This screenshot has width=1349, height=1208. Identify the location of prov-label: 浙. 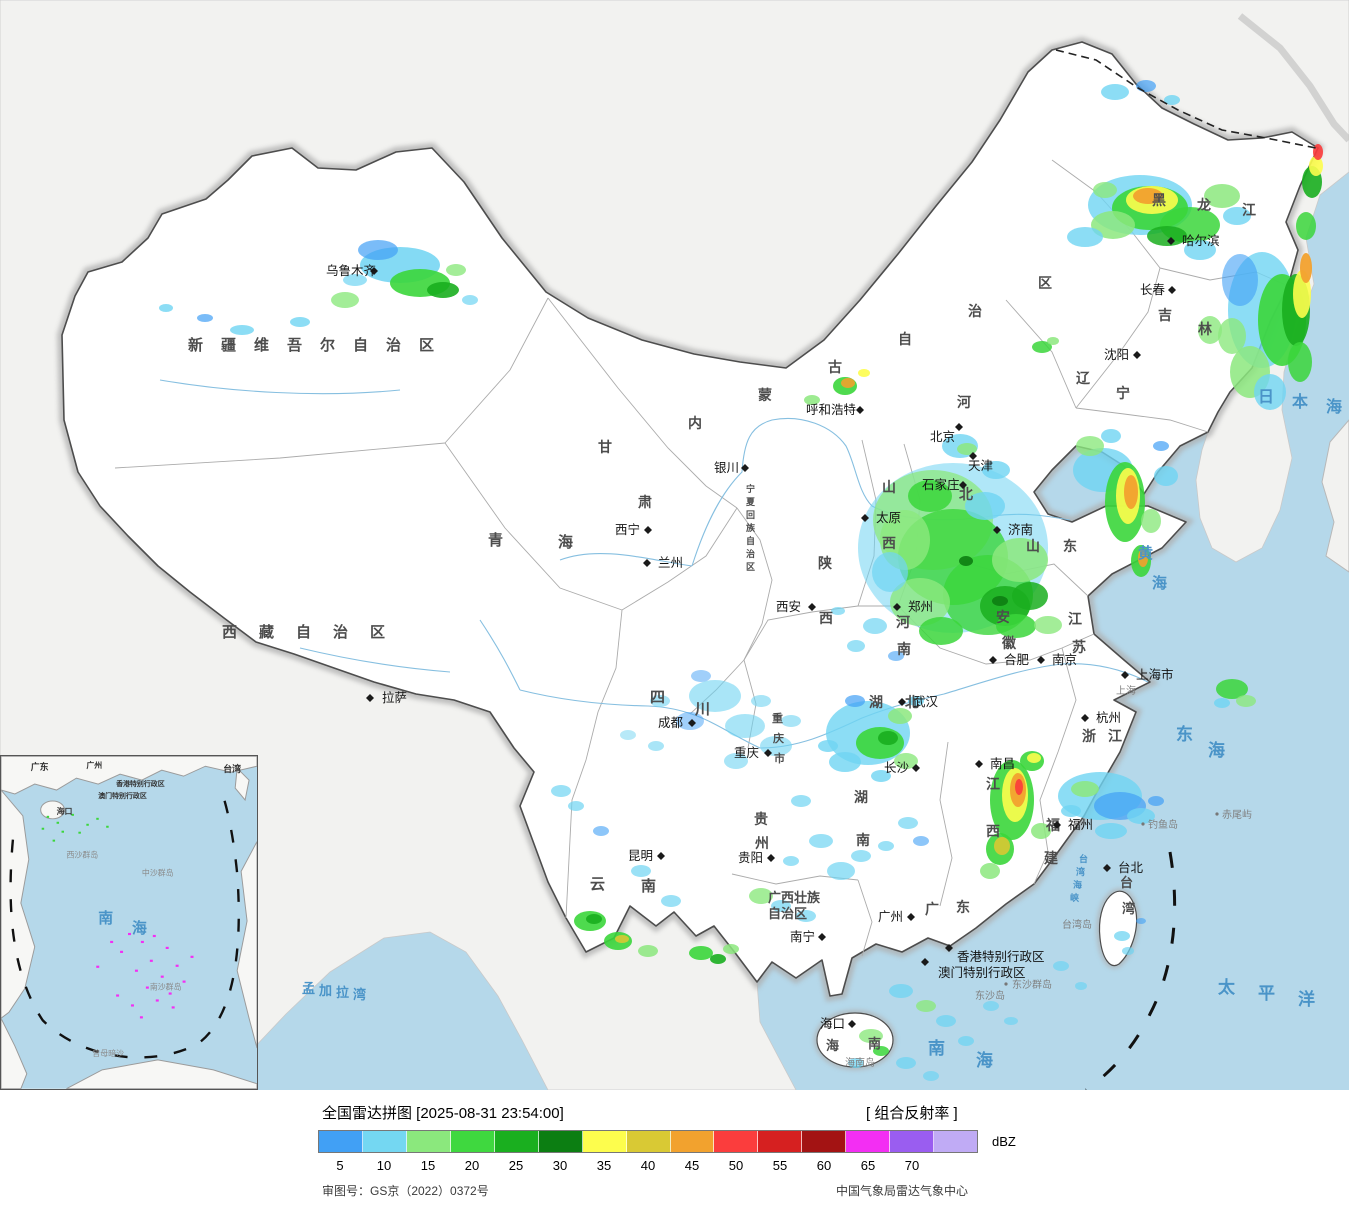
(1089, 736).